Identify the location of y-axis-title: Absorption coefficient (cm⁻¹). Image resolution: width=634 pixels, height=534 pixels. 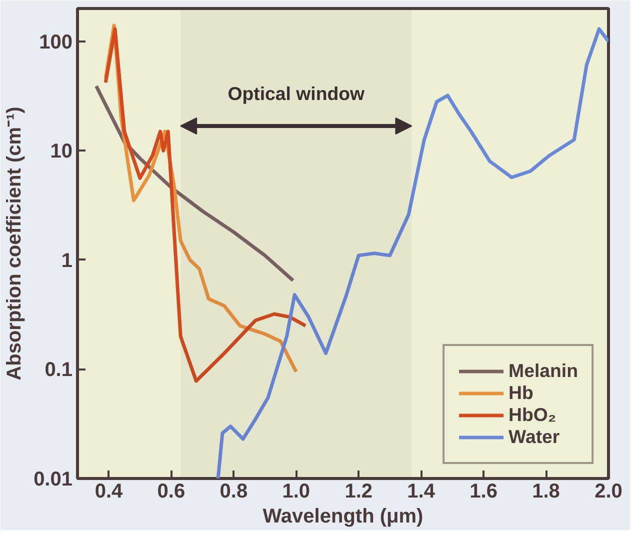
(15, 243).